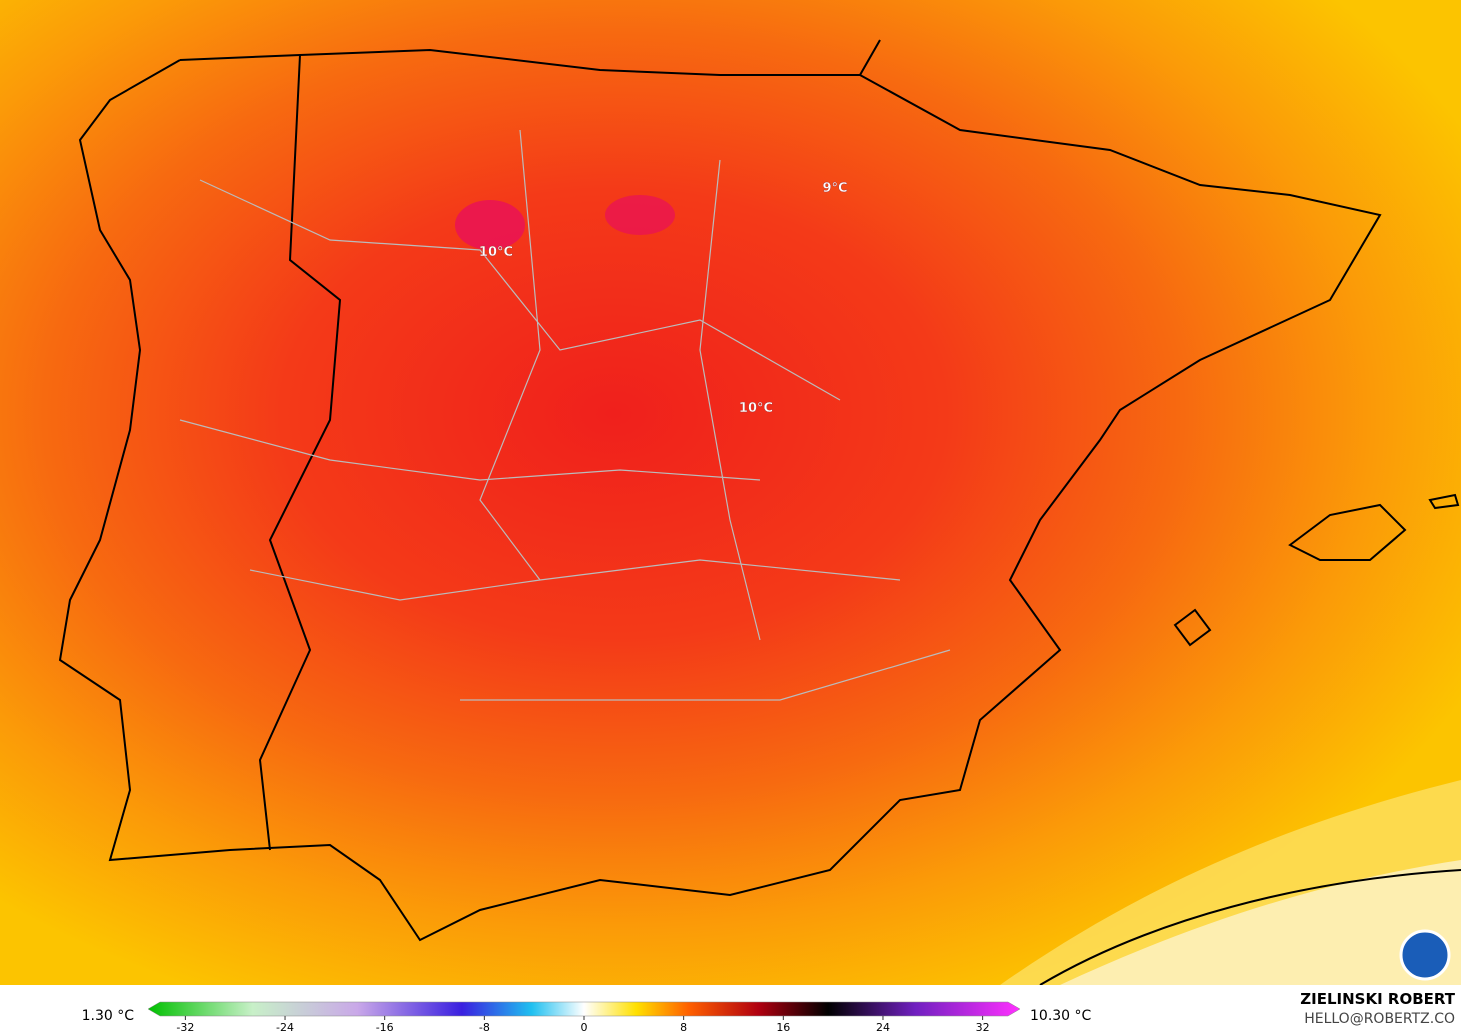 The image size is (1461, 1035). I want to click on border, so click(300, 452).